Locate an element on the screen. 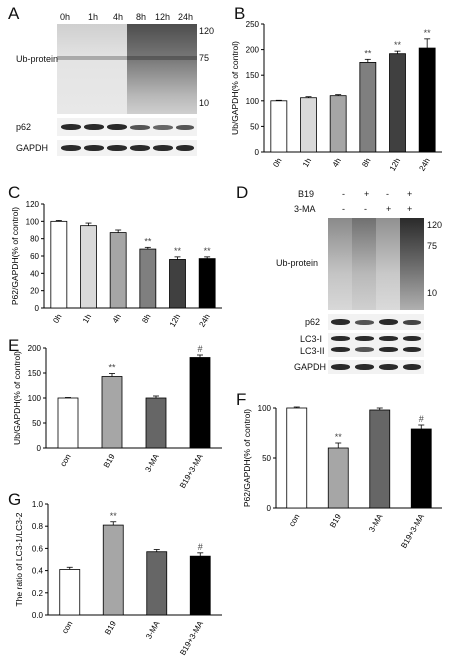  y-axis-label: P62/GAPDH(% of control) is located at coordinates (247, 458).